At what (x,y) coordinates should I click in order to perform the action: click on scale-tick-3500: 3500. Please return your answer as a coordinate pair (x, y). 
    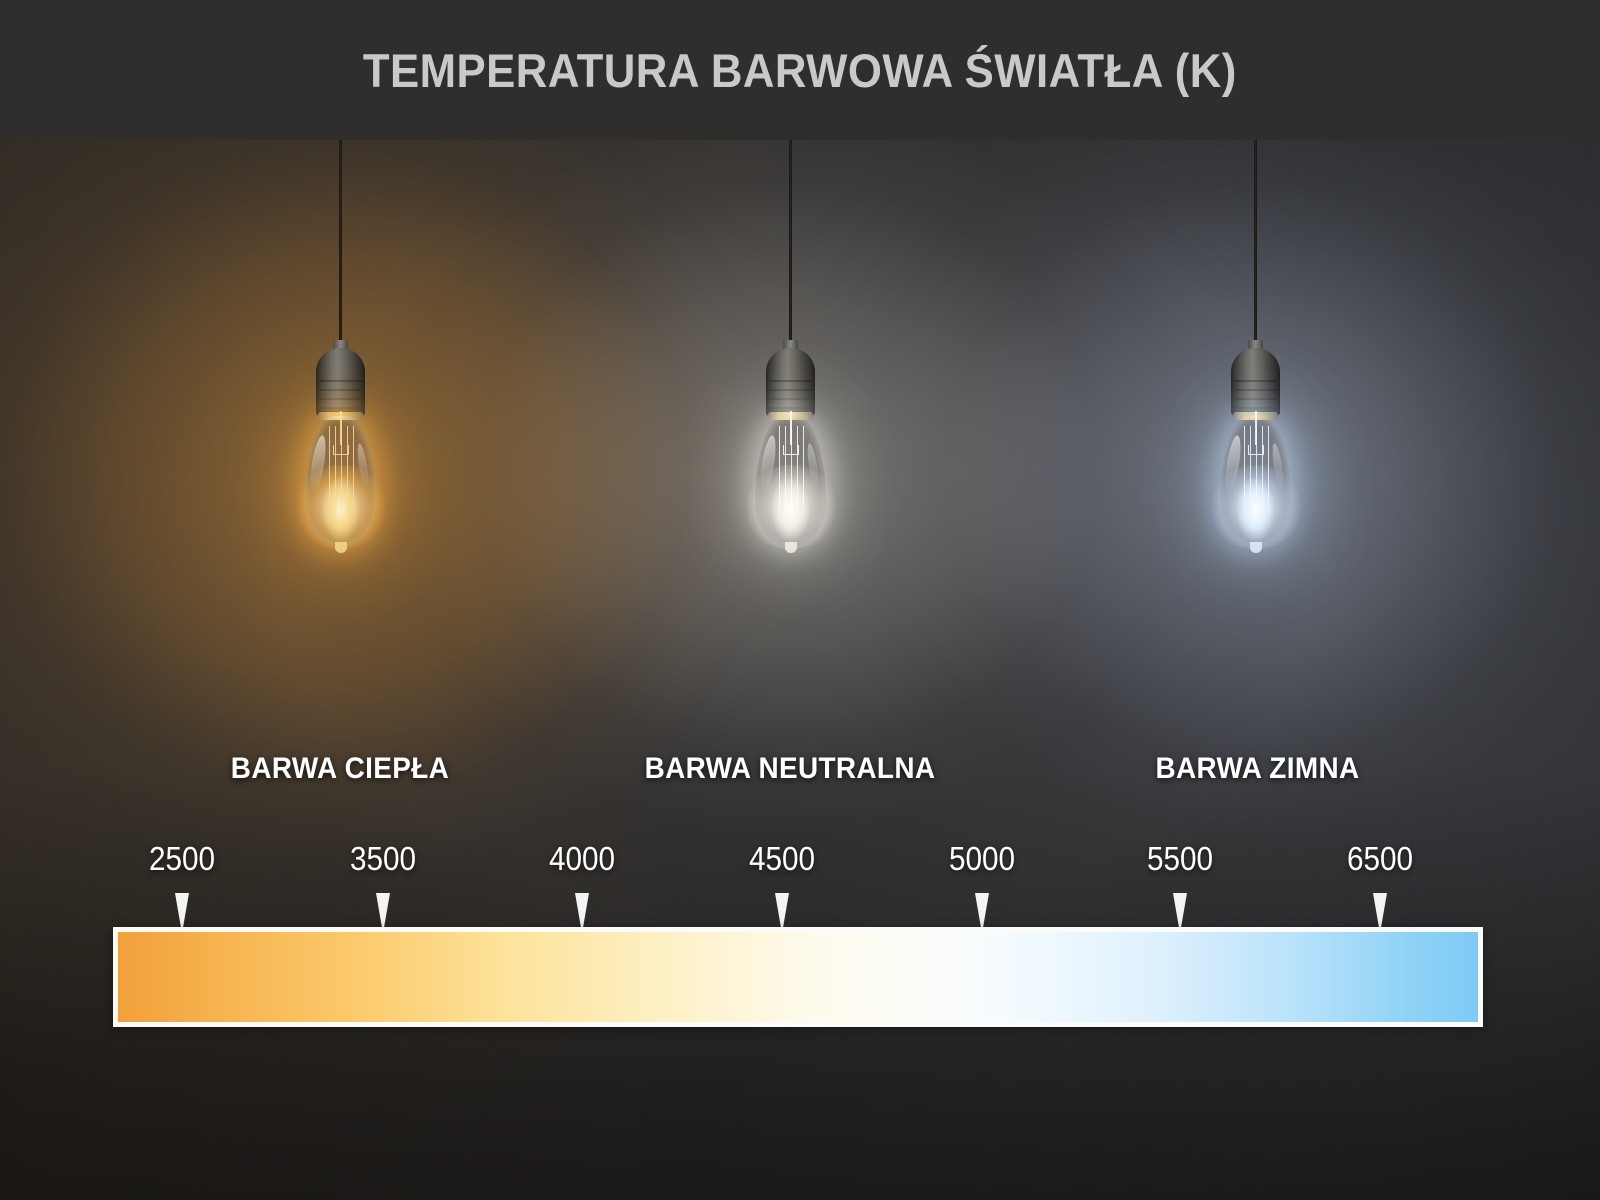
    Looking at the image, I should click on (383, 858).